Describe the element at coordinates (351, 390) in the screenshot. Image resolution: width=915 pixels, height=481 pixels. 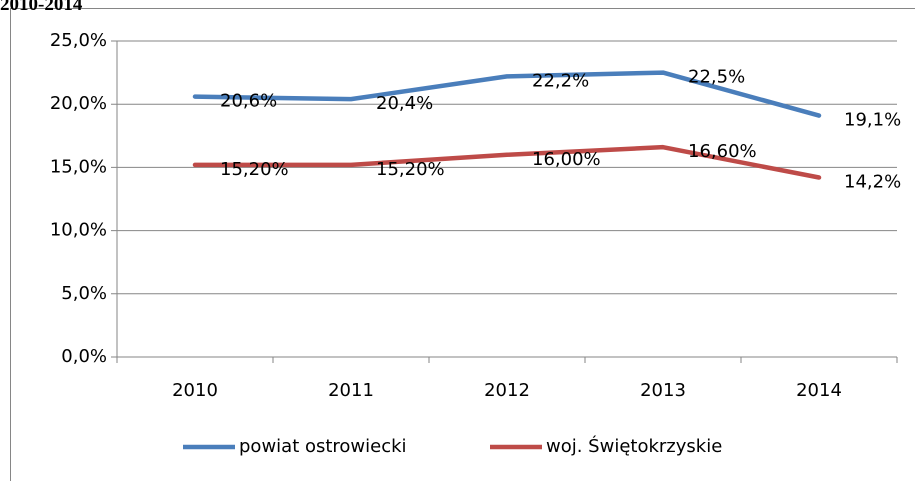
I see `x-tick-label: 2011` at that location.